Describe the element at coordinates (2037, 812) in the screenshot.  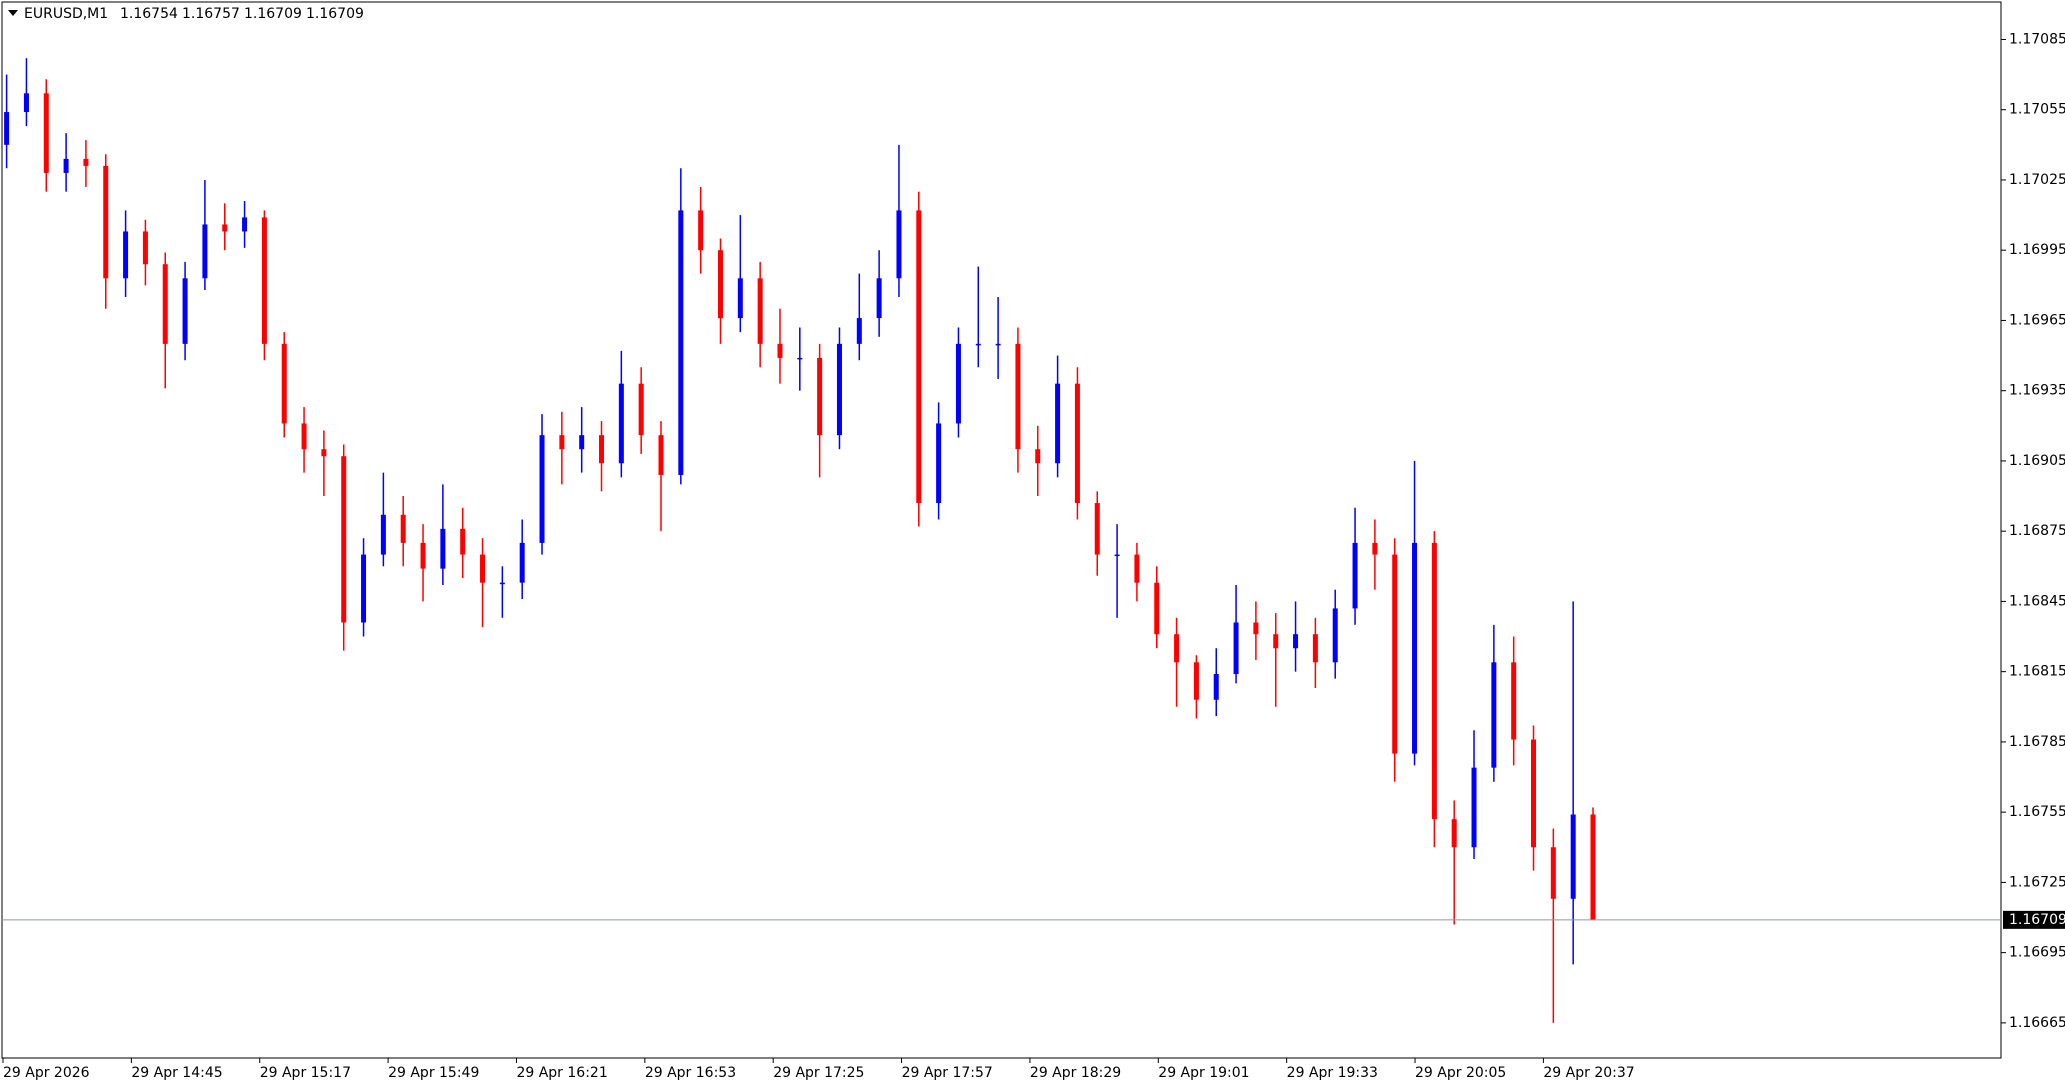
I see `y-tick-label: 1.16755` at that location.